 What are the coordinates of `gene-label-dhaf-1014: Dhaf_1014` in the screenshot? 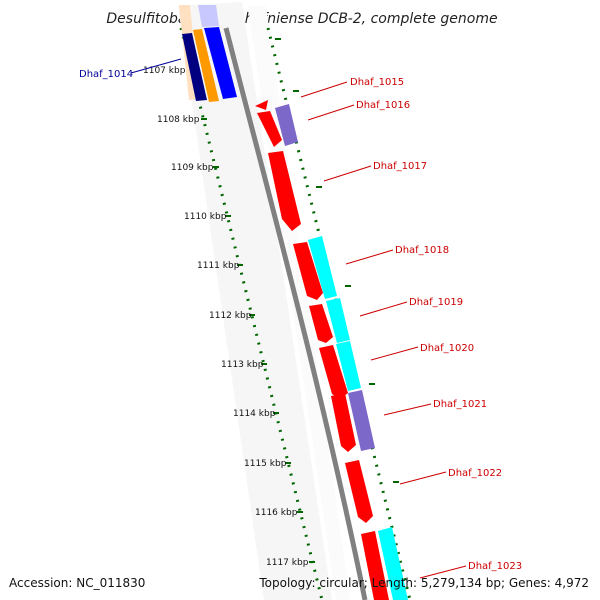 It's located at (106, 74).